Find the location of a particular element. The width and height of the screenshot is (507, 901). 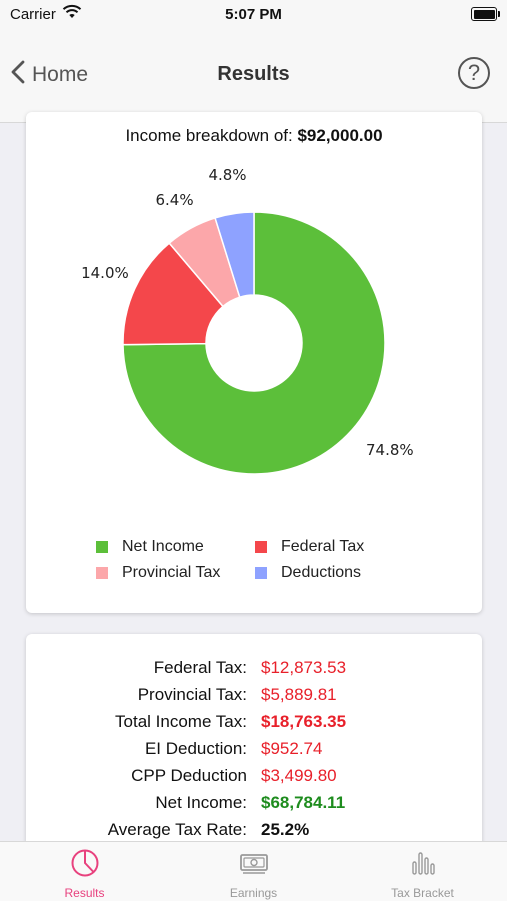

breakdown-prefix: Income breakdown of: is located at coordinates (209, 135).